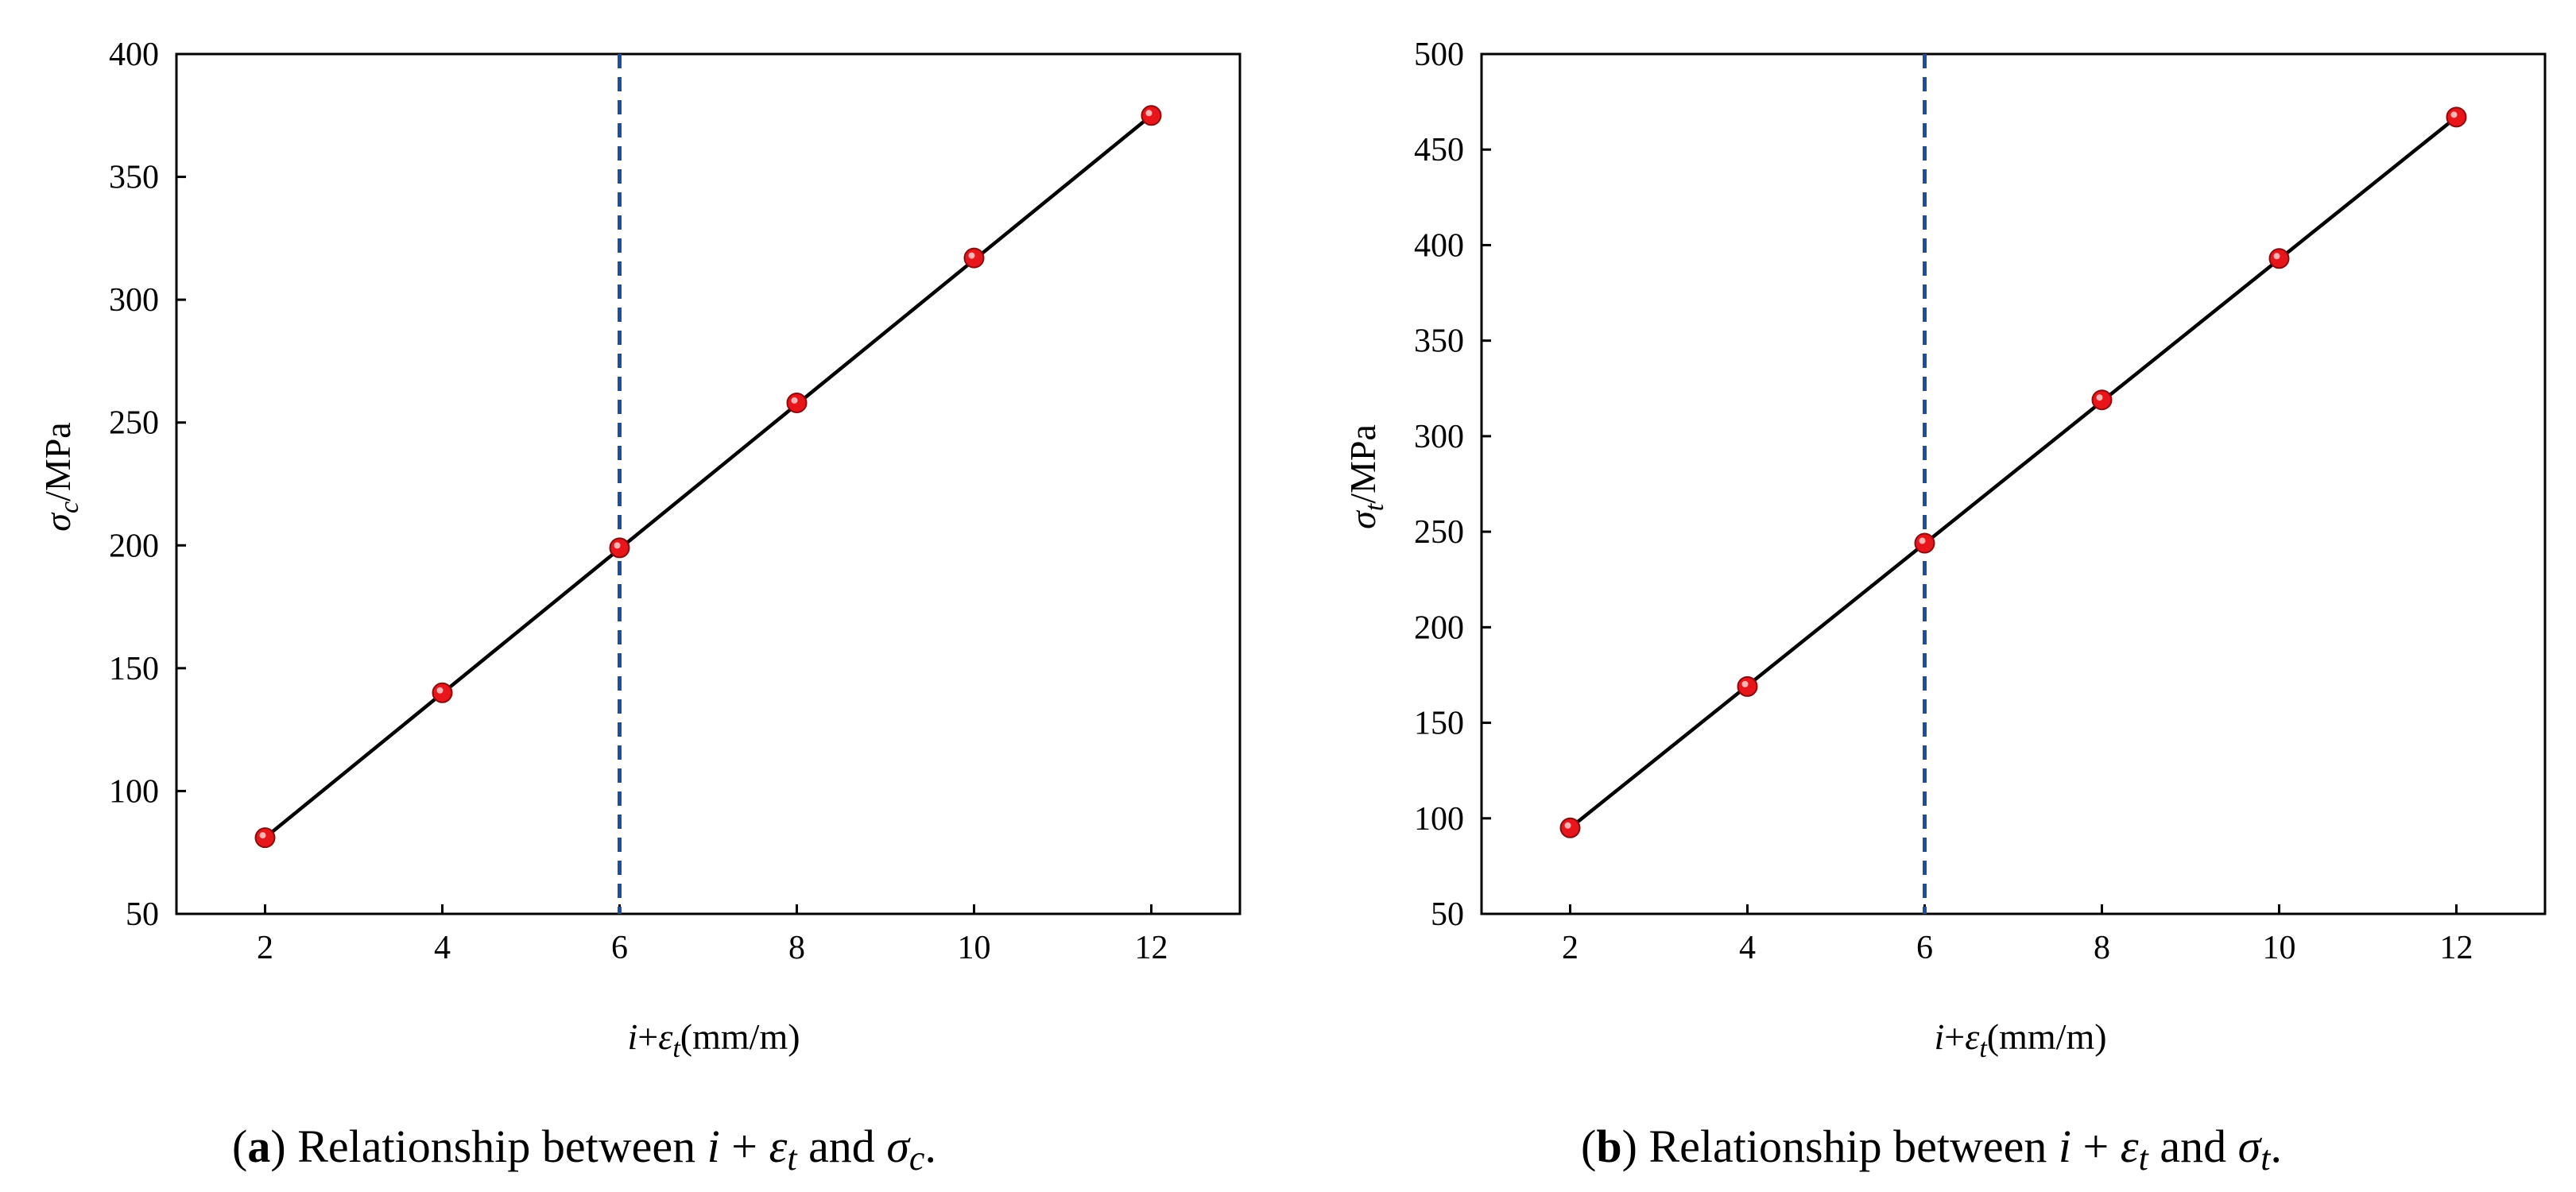  What do you see at coordinates (713, 1039) in the screenshot?
I see `panel-a-x-axis-label: i+εt(mm/m)` at bounding box center [713, 1039].